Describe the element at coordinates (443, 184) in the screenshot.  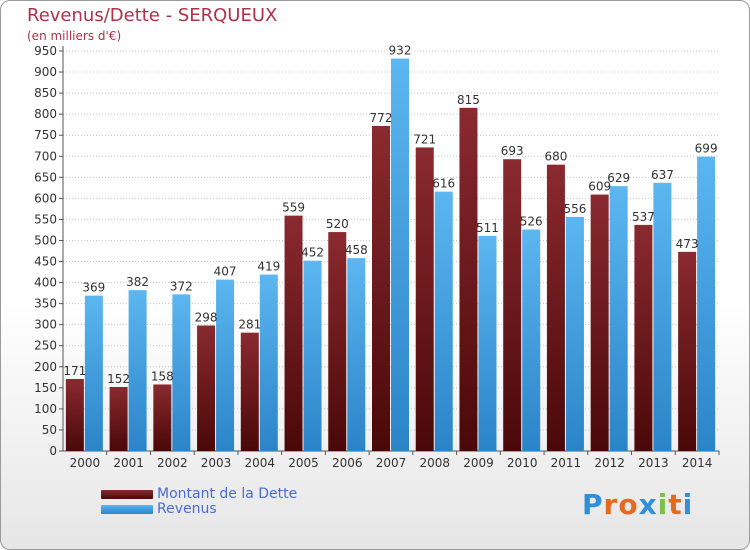
I see `data-label-revenus: 616` at that location.